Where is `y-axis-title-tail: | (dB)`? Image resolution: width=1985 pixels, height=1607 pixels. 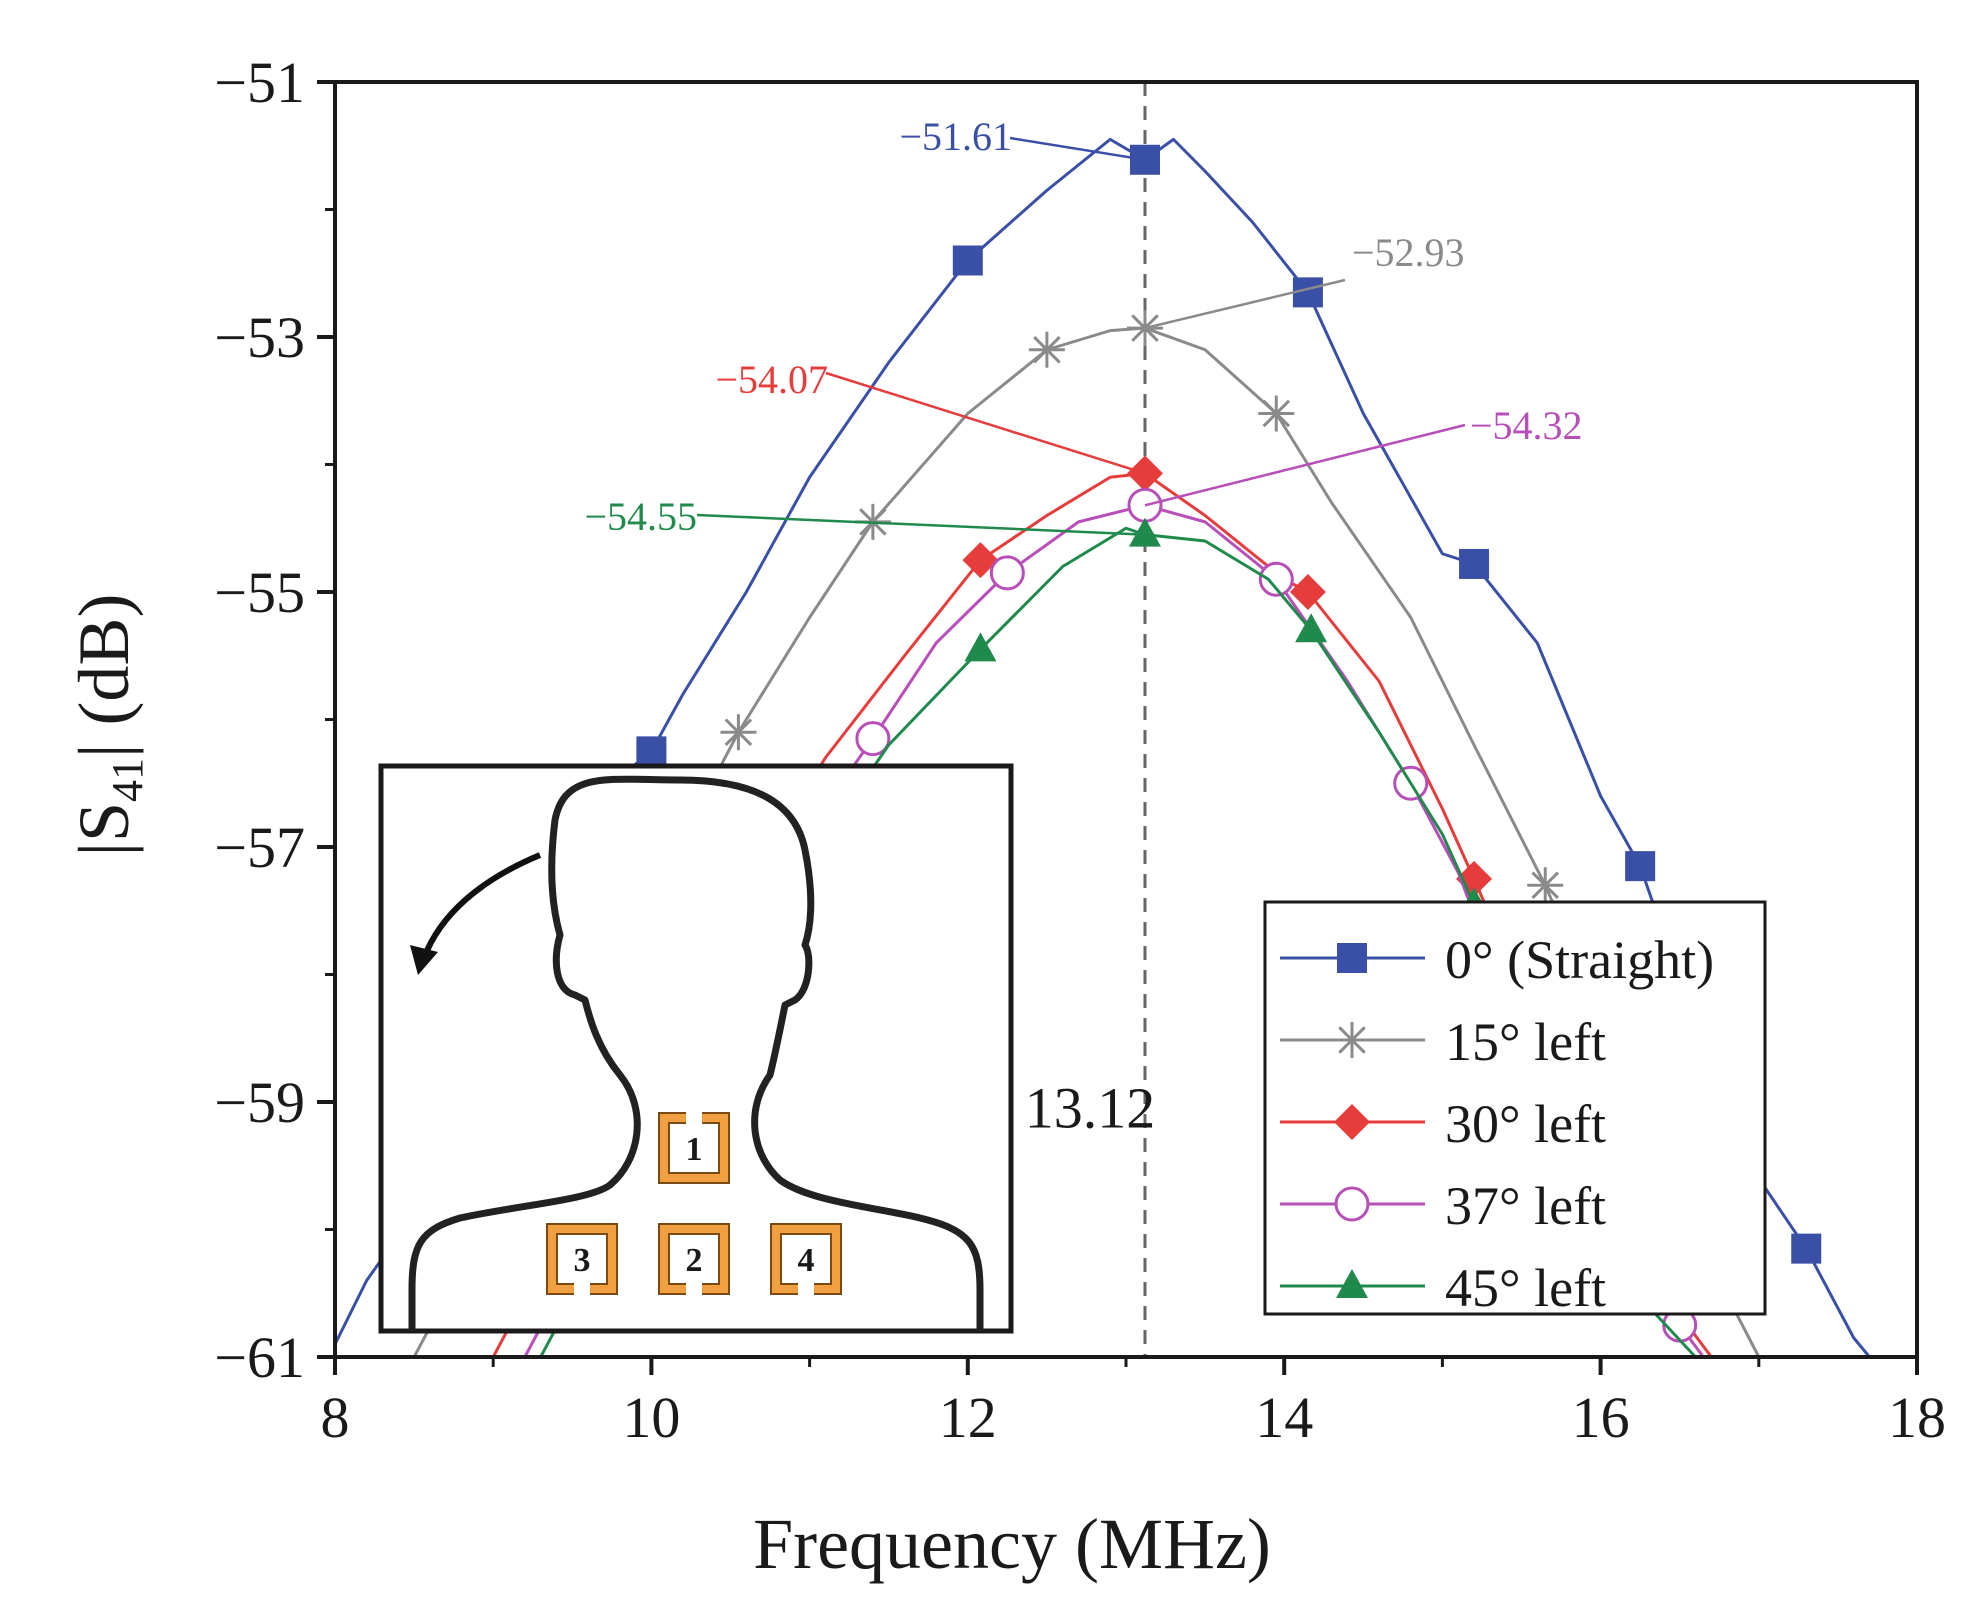
y-axis-title-tail: | (dB) is located at coordinates (104, 676).